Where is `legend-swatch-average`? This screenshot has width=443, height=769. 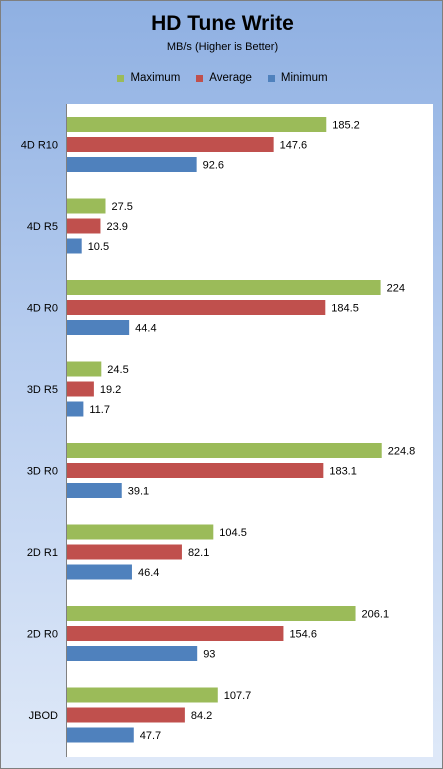 legend-swatch-average is located at coordinates (200, 78).